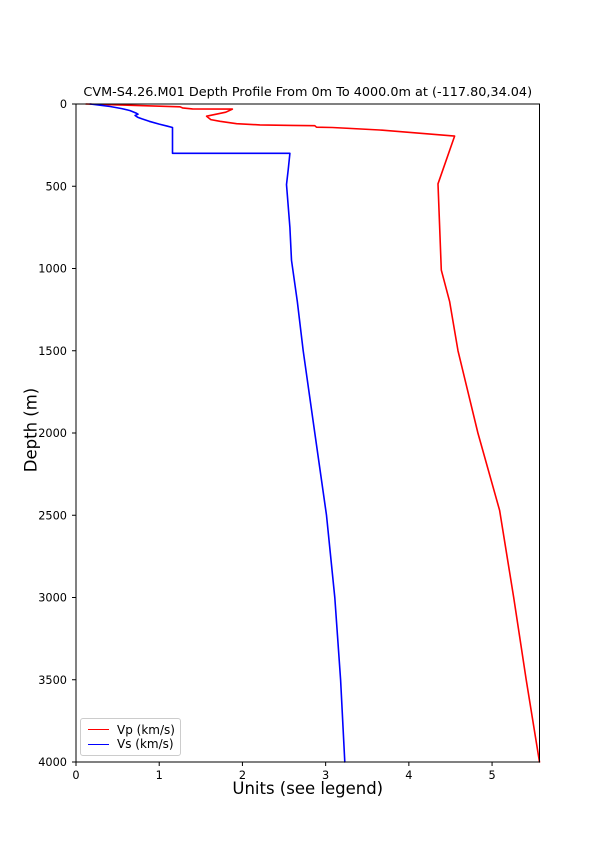 Image resolution: width=600 pixels, height=857 pixels. Describe the element at coordinates (52, 515) in the screenshot. I see `y-tick-label: 2500` at that location.